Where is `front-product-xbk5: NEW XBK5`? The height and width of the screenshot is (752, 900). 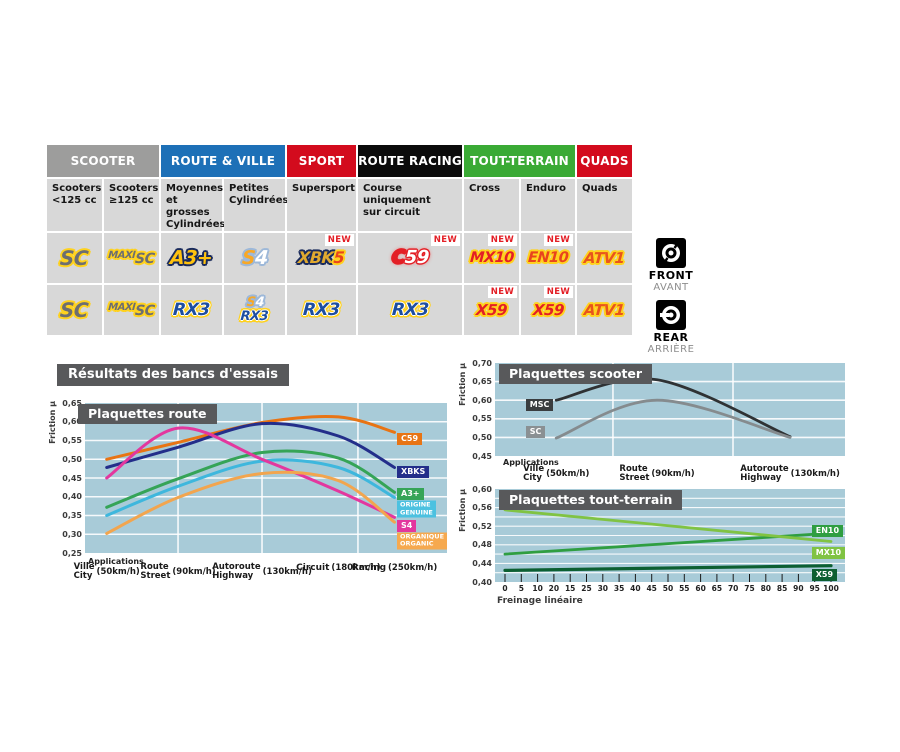 front-product-xbk5: NEW XBK5 is located at coordinates (321, 258).